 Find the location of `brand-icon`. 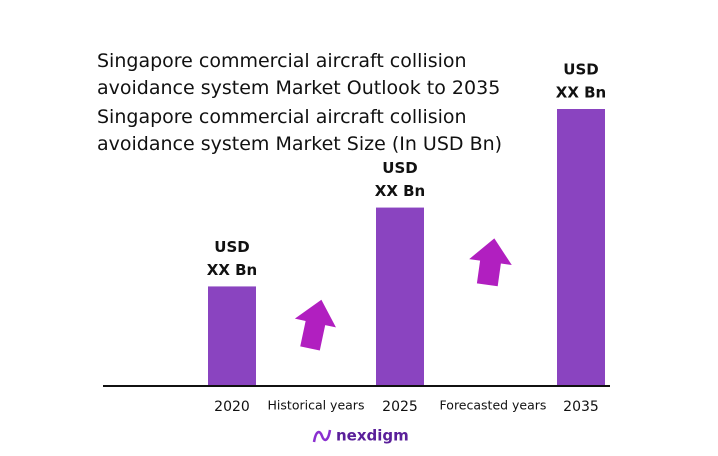

brand-icon is located at coordinates (322, 436).